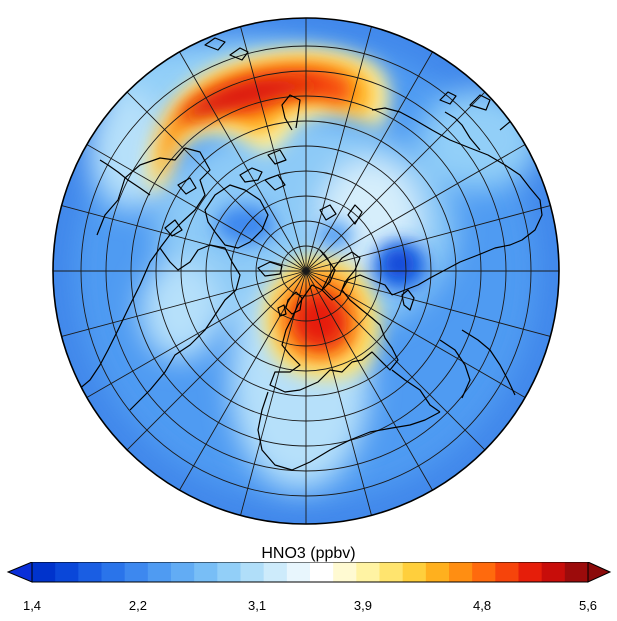 The width and height of the screenshot is (617, 621). I want to click on coast-scandinavia, so click(341, 276).